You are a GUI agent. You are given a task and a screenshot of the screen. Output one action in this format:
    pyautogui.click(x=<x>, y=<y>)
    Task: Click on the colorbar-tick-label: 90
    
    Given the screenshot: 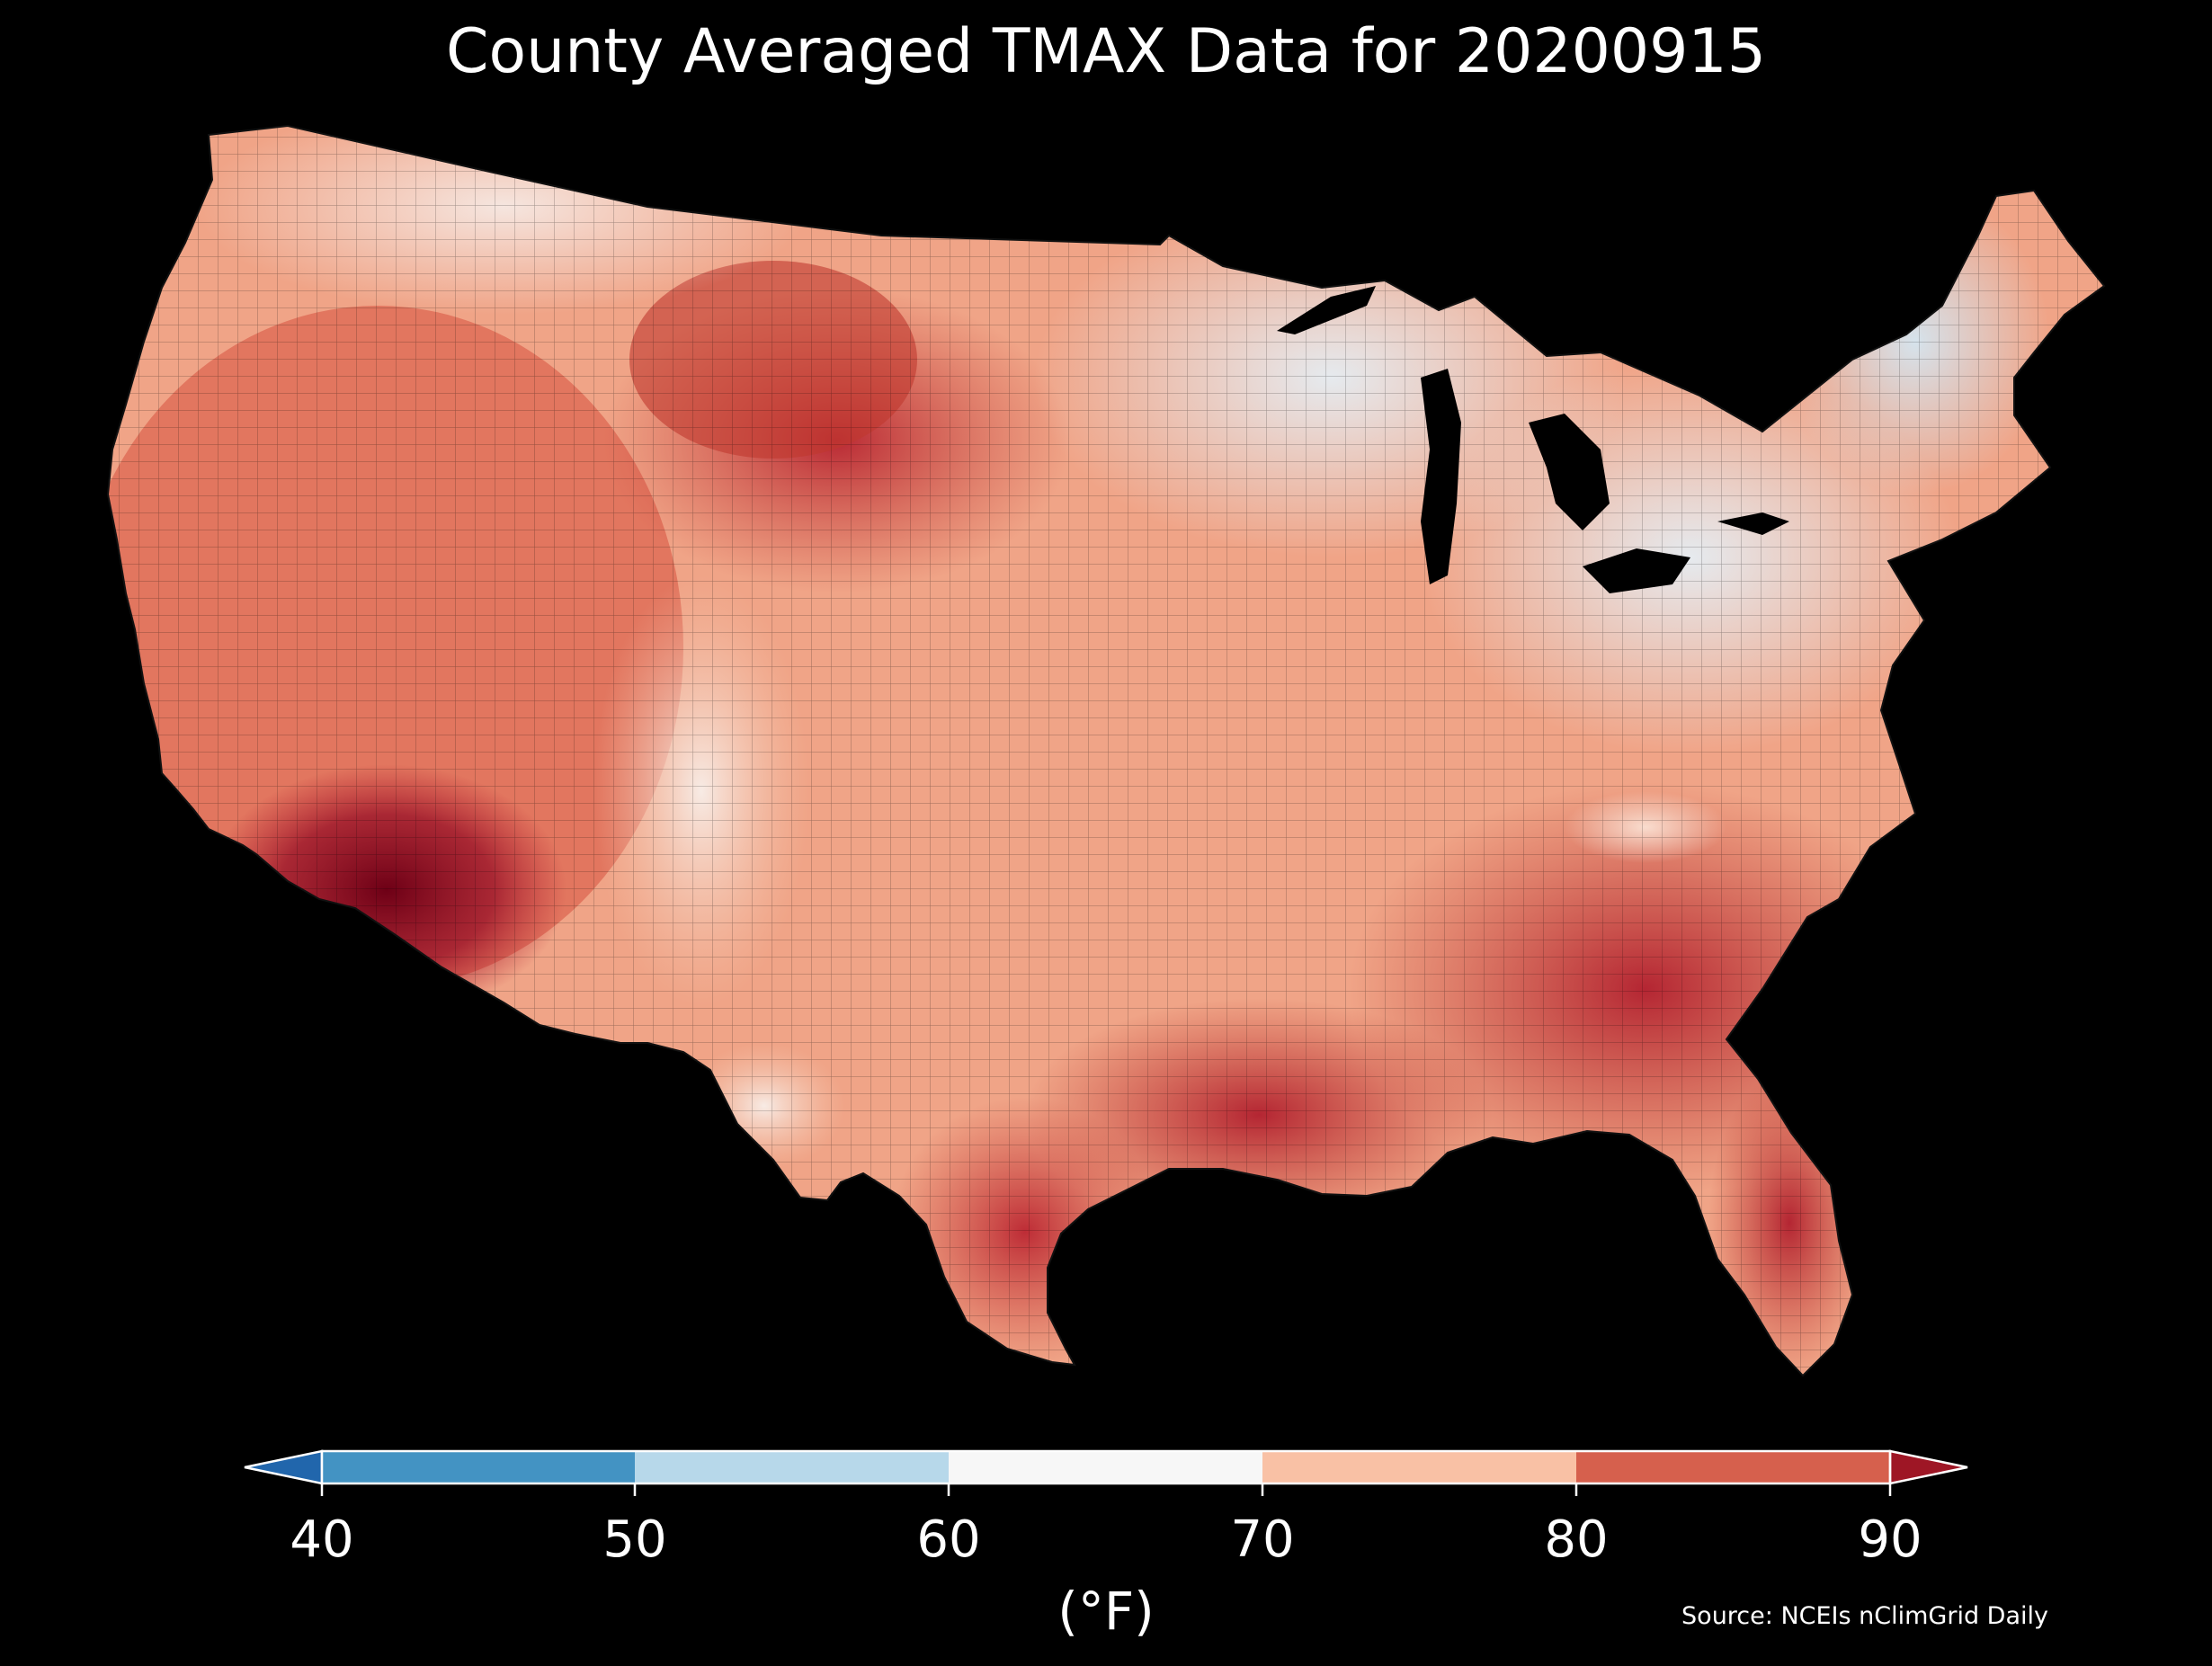 What is the action you would take?
    pyautogui.click(x=1890, y=1540)
    